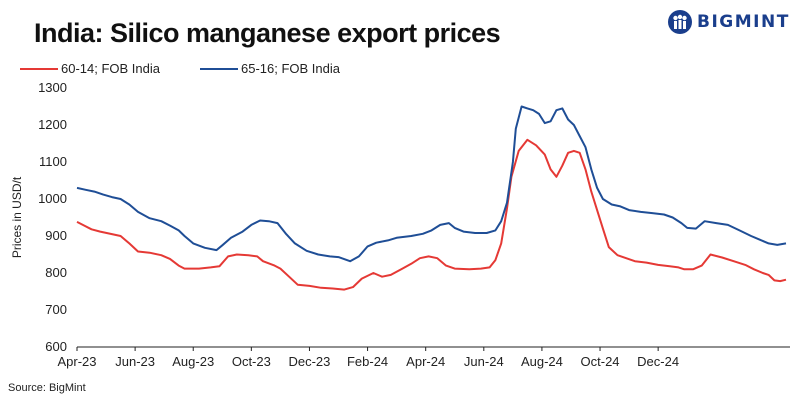 The height and width of the screenshot is (402, 807). I want to click on bigmint-logo-icon, so click(680, 22).